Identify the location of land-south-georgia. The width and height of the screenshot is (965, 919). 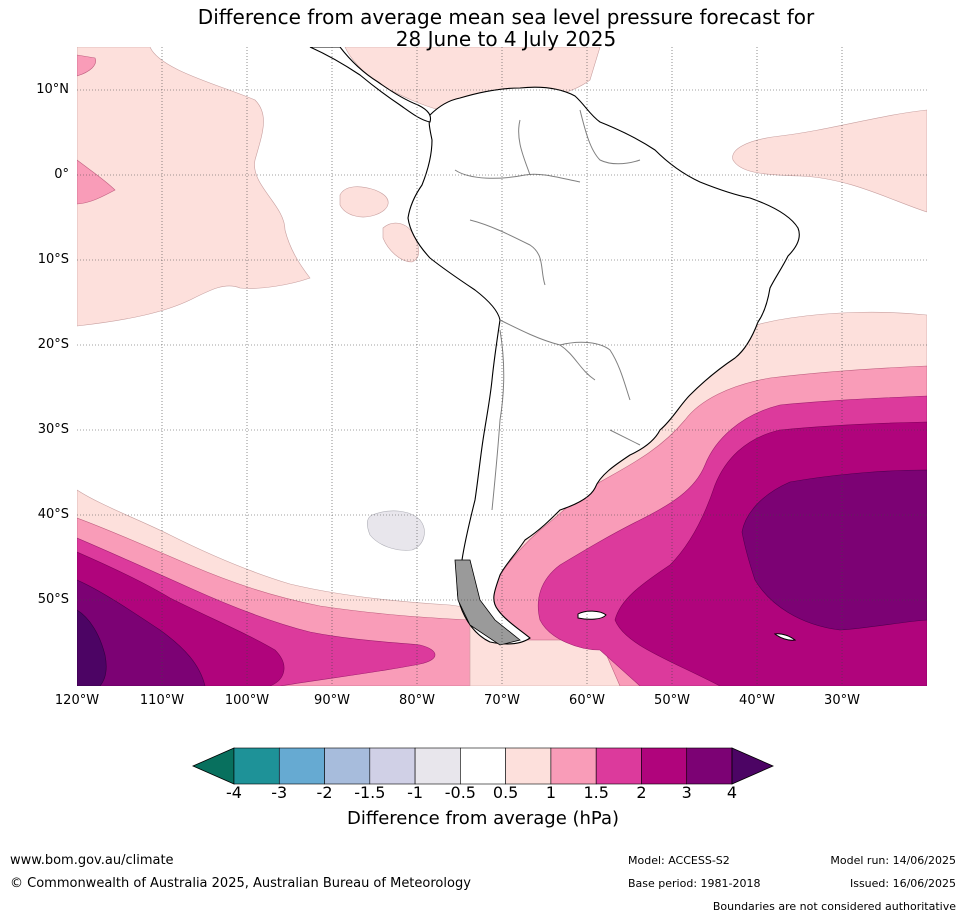
(785, 637).